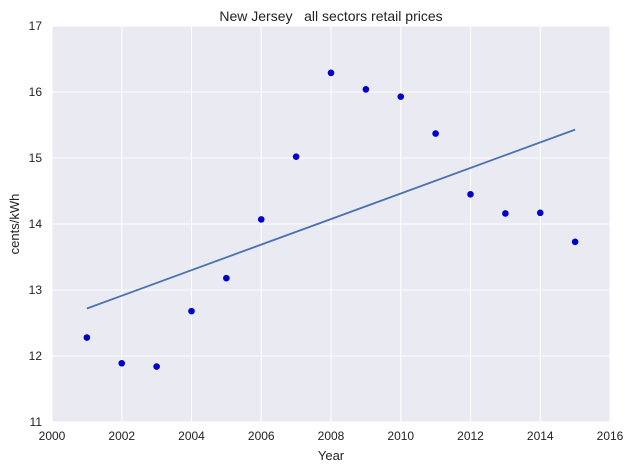  Describe the element at coordinates (330, 16) in the screenshot. I see `chart-title: New Jersey all sectors retail prices` at that location.